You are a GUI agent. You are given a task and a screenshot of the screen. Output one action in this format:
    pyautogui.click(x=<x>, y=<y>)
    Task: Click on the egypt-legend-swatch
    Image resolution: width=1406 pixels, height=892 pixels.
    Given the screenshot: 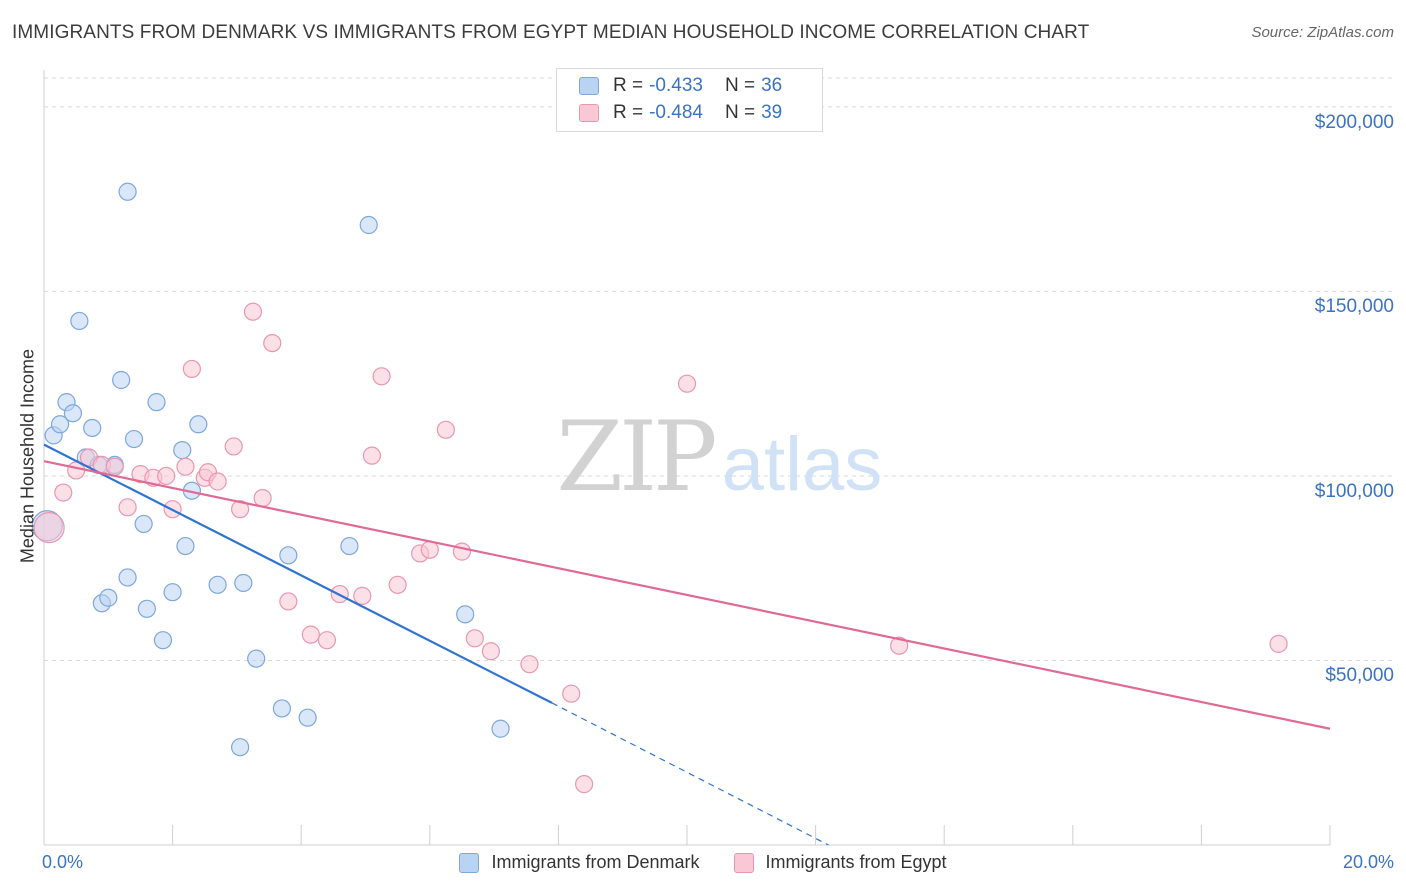 What is the action you would take?
    pyautogui.click(x=743, y=862)
    